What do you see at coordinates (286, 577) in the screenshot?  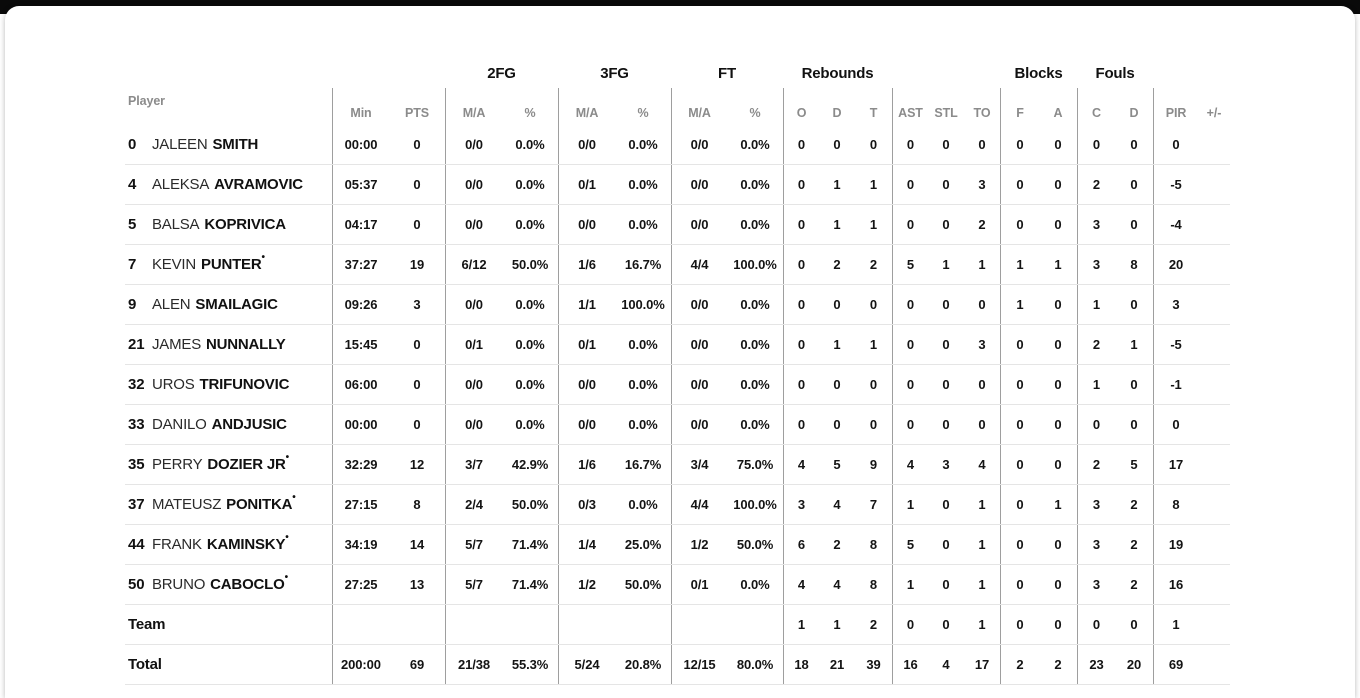 I see `starter-mark: •` at bounding box center [286, 577].